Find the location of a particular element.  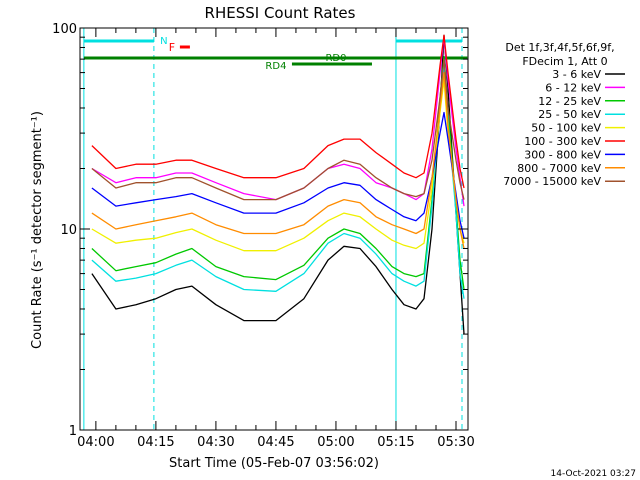

y-tick-label: 100 is located at coordinates (64, 29).